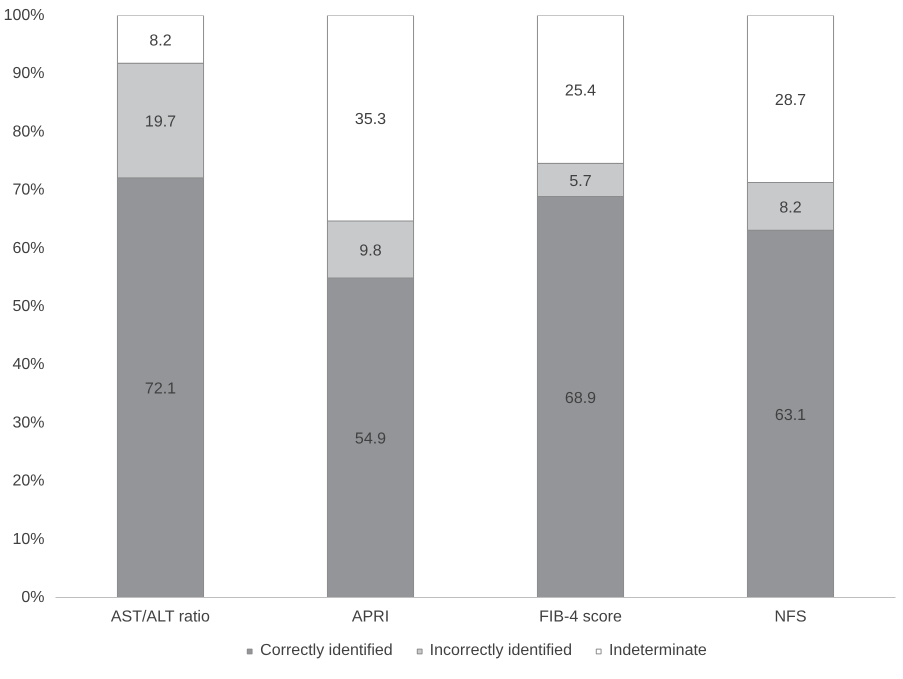  I want to click on y-tick-label: 0%, so click(32, 597).